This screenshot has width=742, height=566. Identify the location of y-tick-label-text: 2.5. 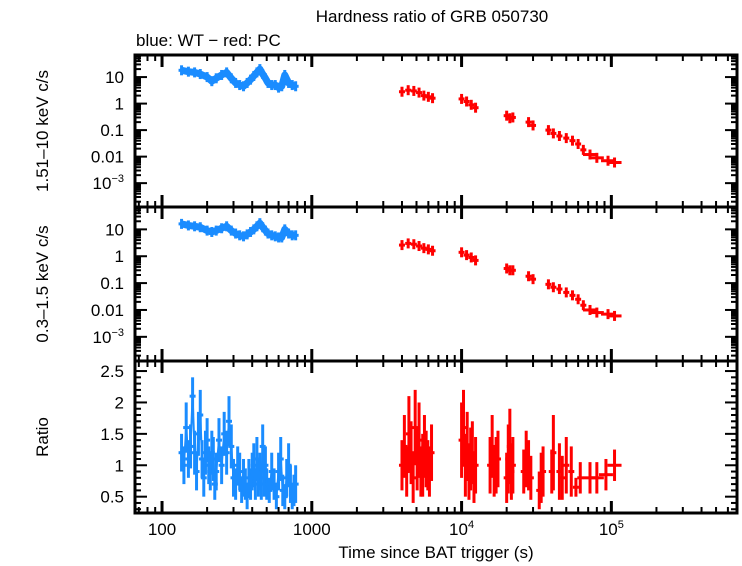
(112, 371).